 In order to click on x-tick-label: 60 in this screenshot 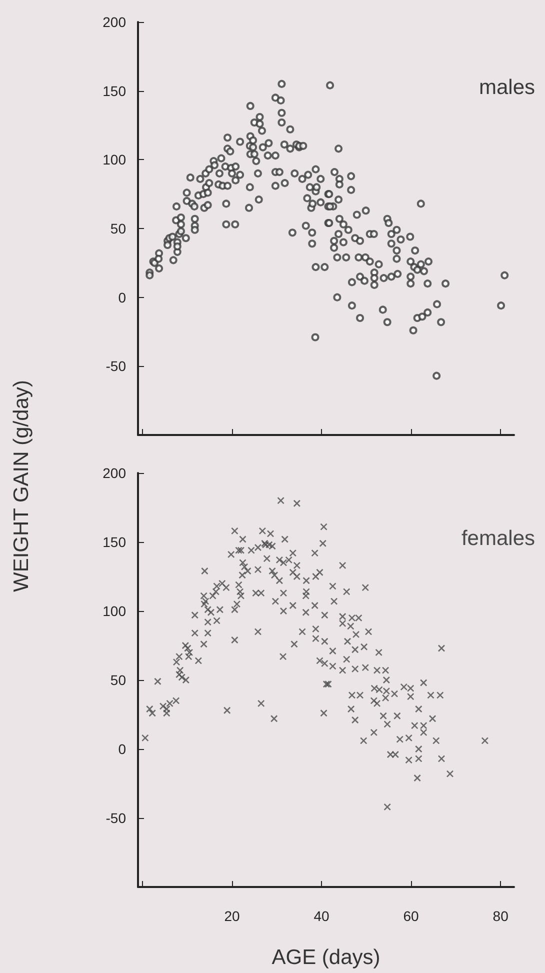, I will do `click(411, 916)`.